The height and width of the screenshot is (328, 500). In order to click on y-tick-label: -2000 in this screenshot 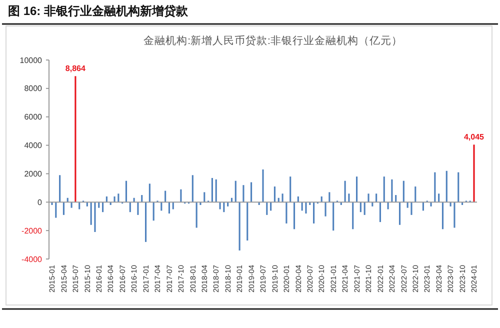, I will do `click(32, 231)`.